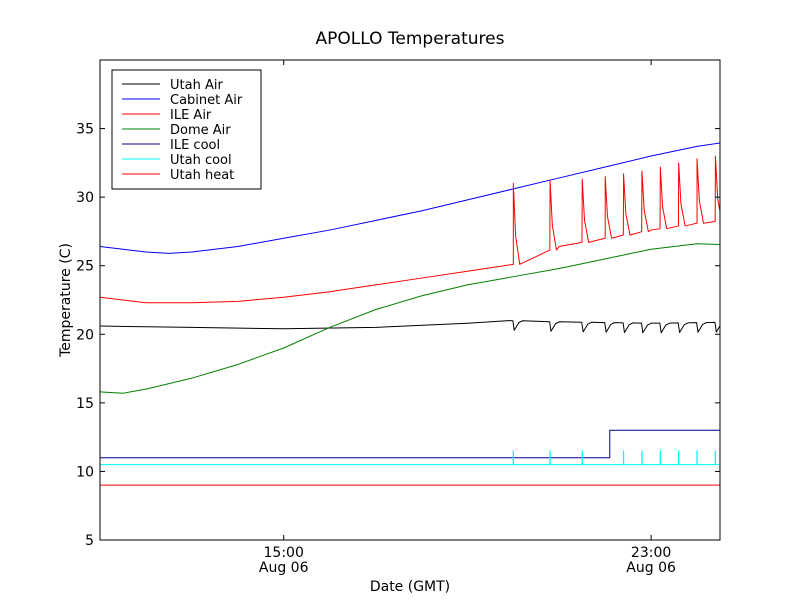 Image resolution: width=800 pixels, height=600 pixels. What do you see at coordinates (85, 267) in the screenshot?
I see `y-tick-label: 25` at bounding box center [85, 267].